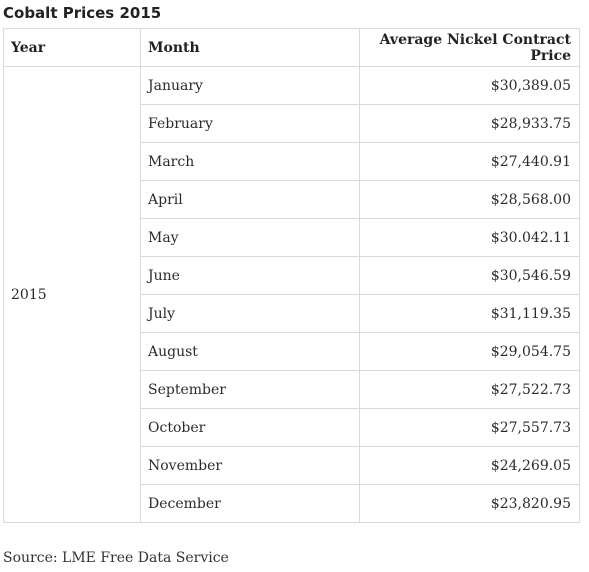  I want to click on table-row: September $27,522.73, so click(292, 389).